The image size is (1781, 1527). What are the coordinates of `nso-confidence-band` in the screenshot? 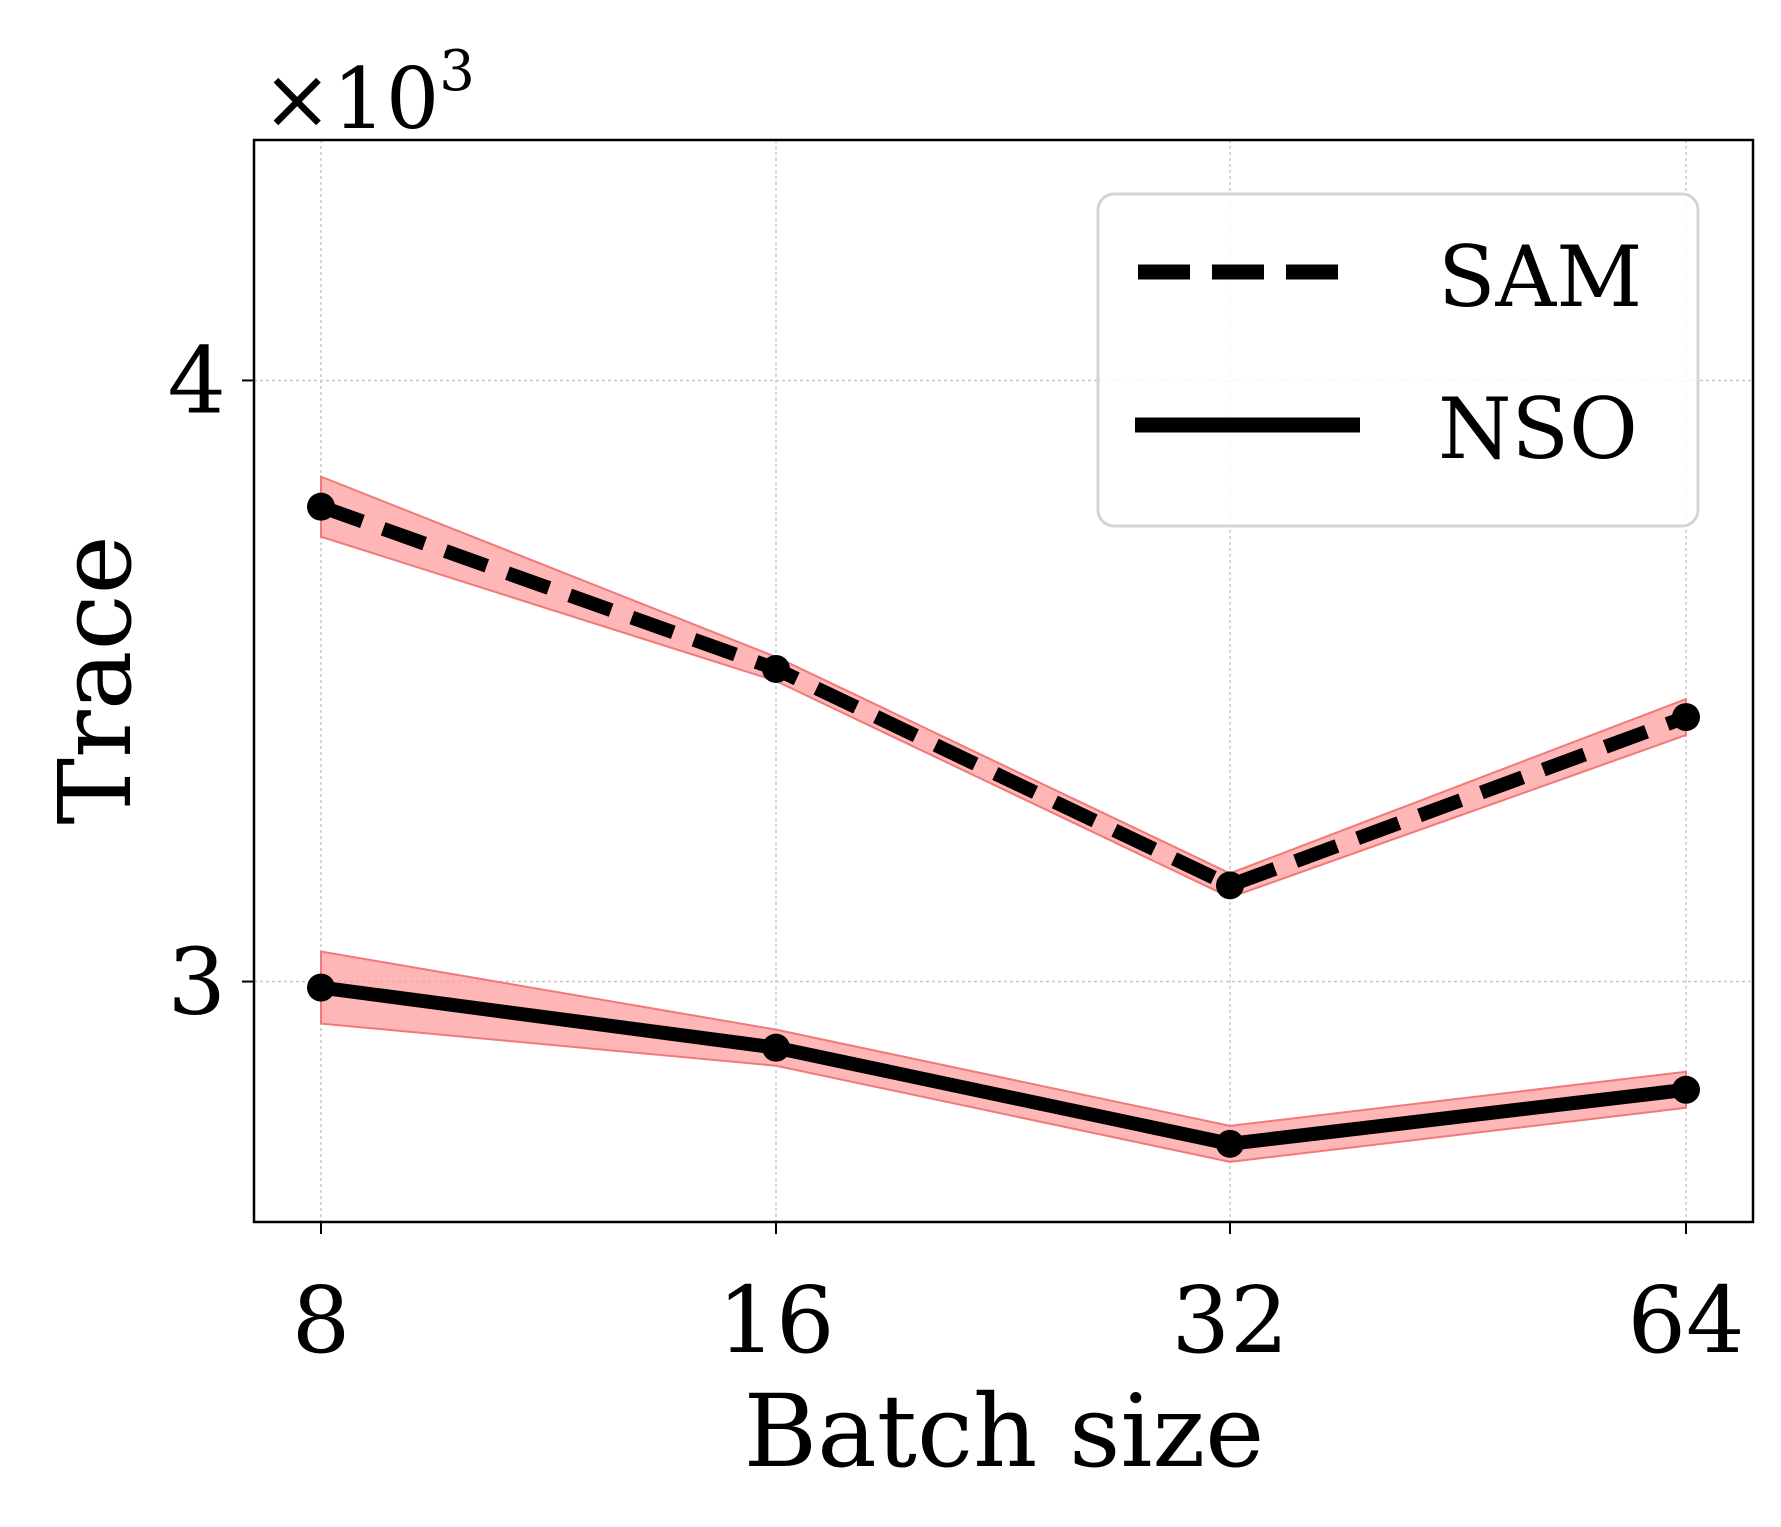 It's located at (1003, 1056).